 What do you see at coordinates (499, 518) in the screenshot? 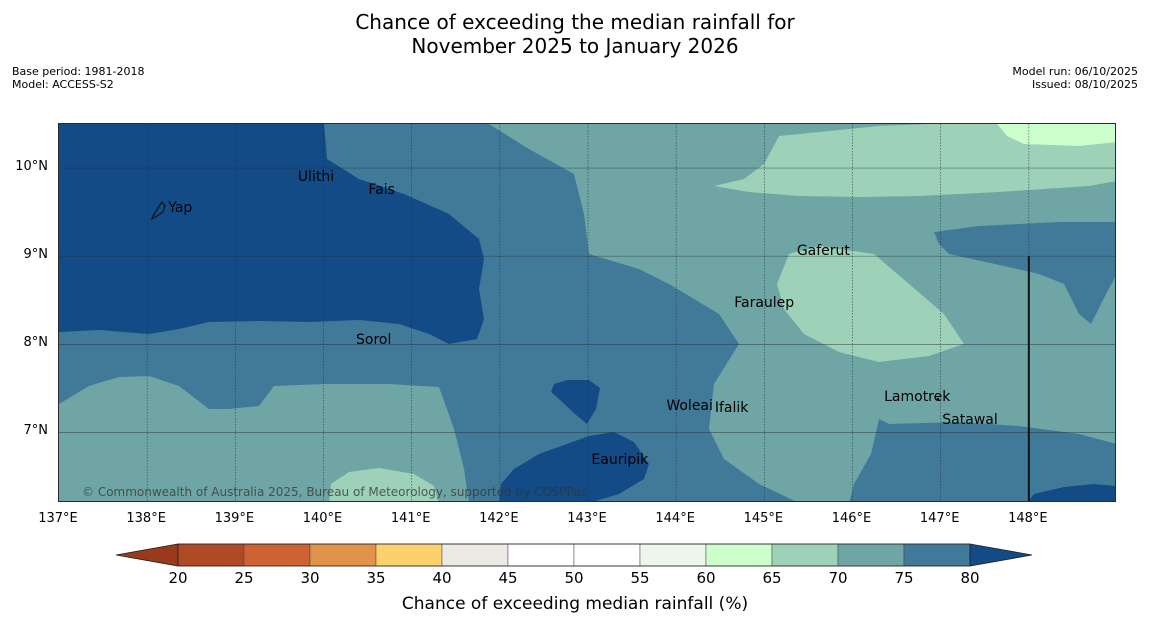
I see `lon-label: 142°E` at bounding box center [499, 518].